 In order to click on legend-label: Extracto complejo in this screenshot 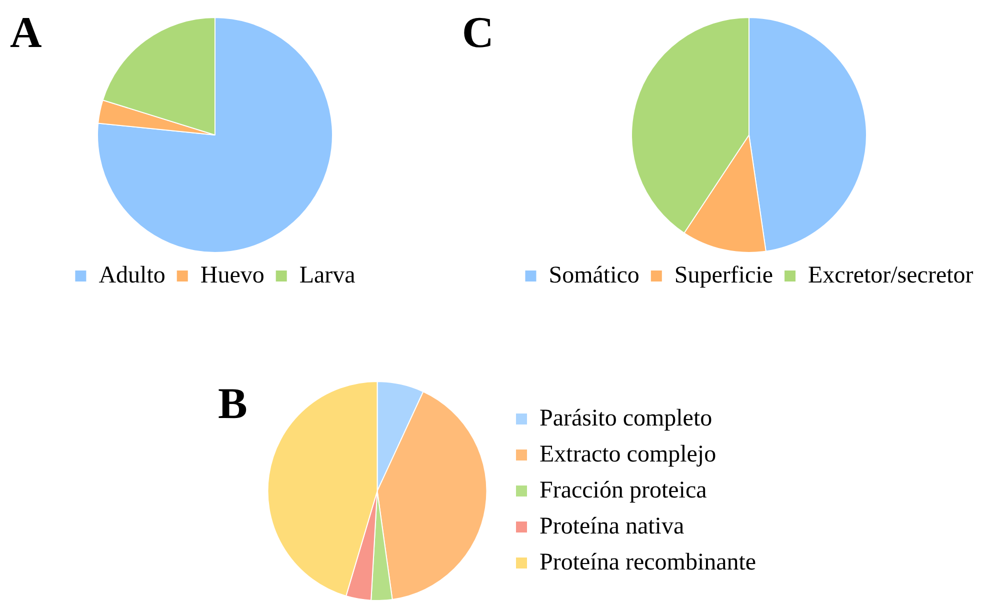, I will do `click(628, 454)`.